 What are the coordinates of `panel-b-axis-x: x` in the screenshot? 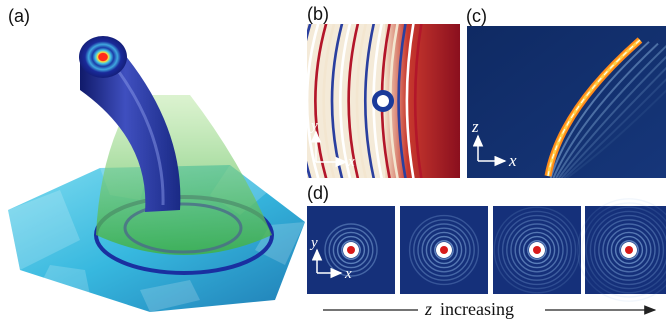 It's located at (351, 162).